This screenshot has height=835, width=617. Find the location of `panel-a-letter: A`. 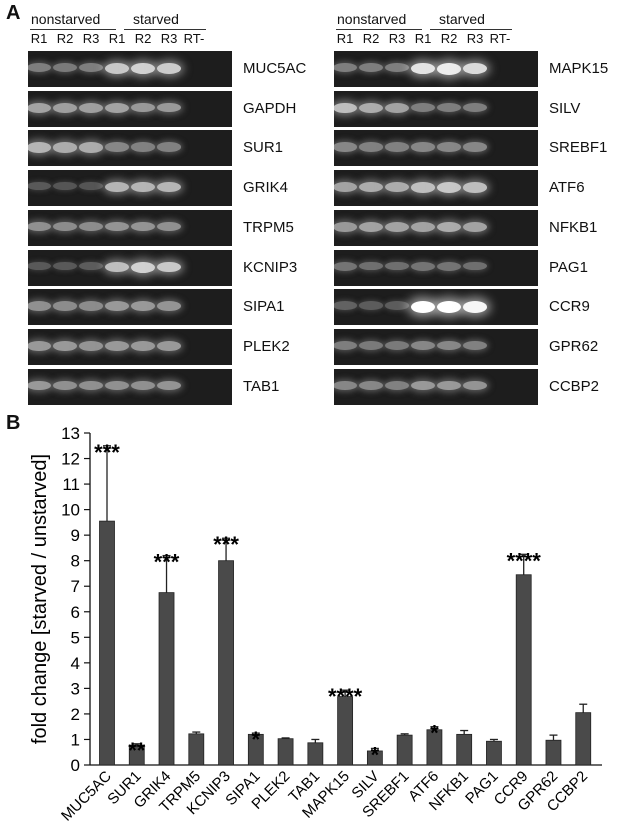

panel-a-letter: A is located at coordinates (13, 13).